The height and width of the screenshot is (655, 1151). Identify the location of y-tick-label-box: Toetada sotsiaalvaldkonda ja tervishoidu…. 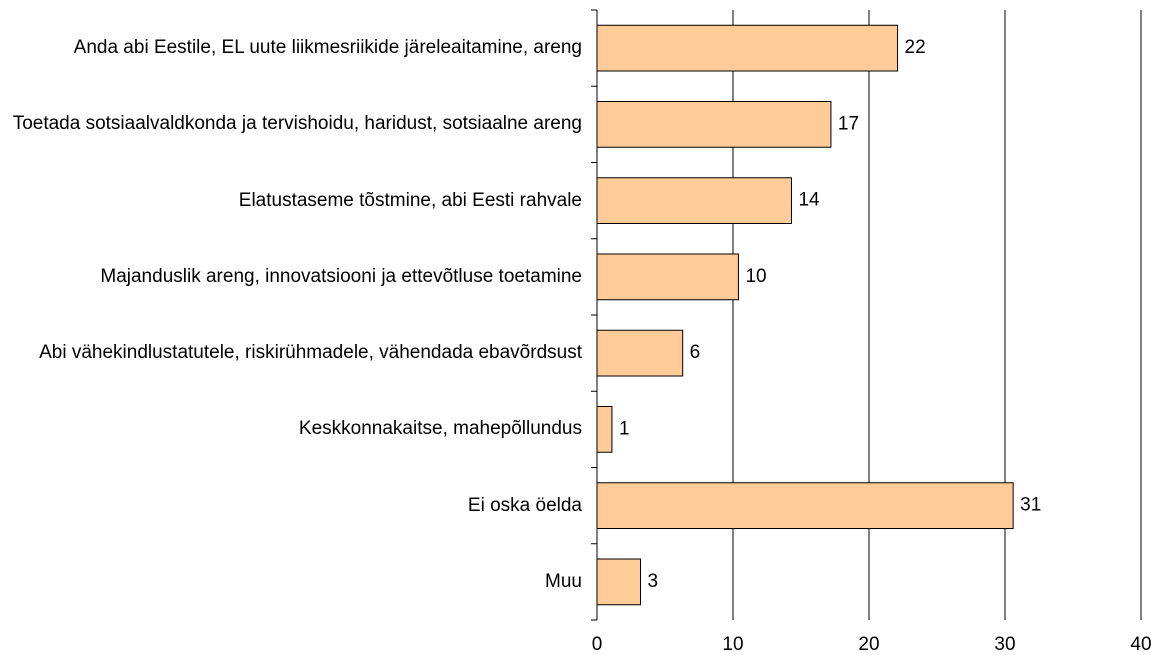
(294, 124).